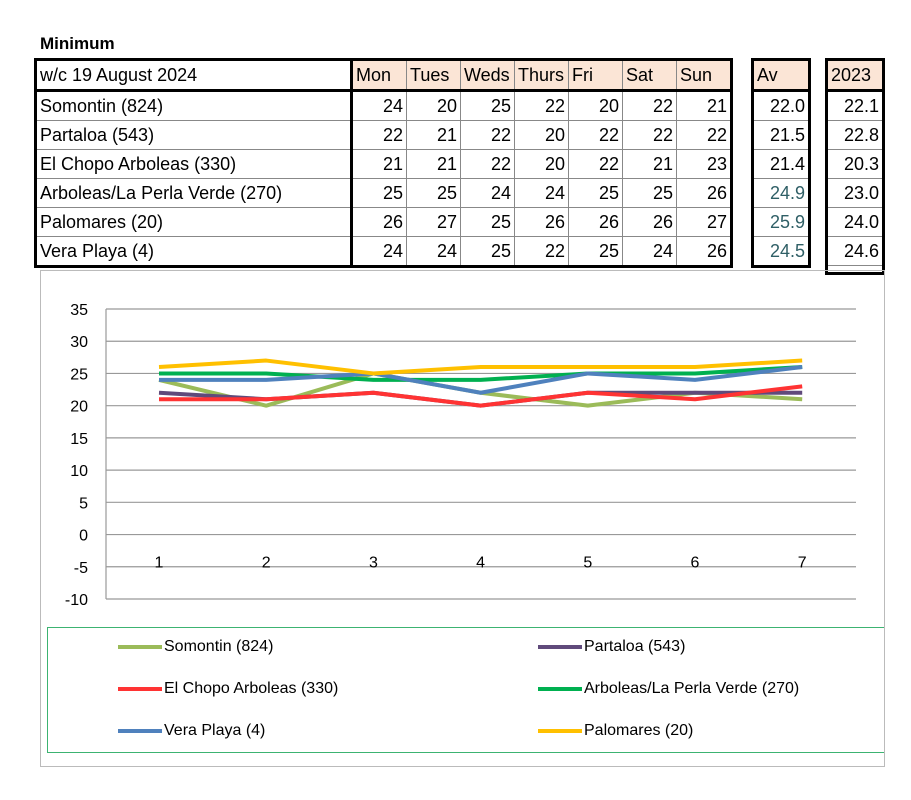 The height and width of the screenshot is (800, 911). Describe the element at coordinates (587, 563) in the screenshot. I see `x-tick-label: 5` at that location.